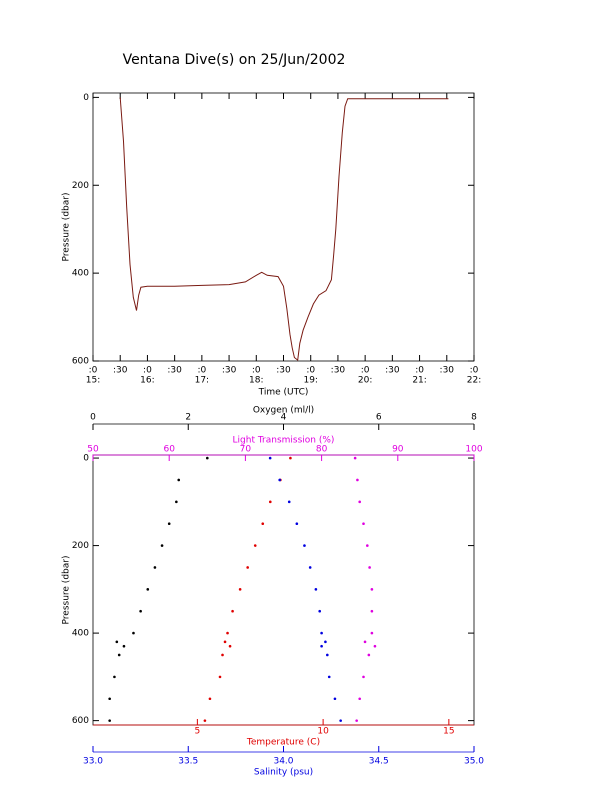 This screenshot has height=785, width=612. Describe the element at coordinates (188, 762) in the screenshot. I see `x-tick-label: 33.5` at that location.